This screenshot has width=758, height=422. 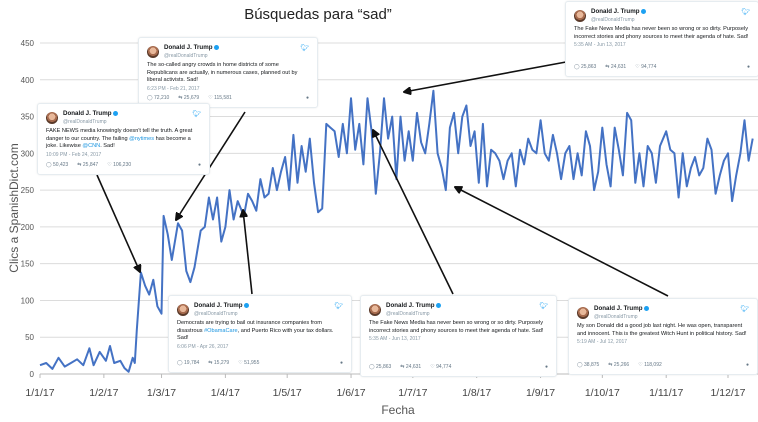 I want to click on reply-stat: ◯ 72,210, so click(x=158, y=98).